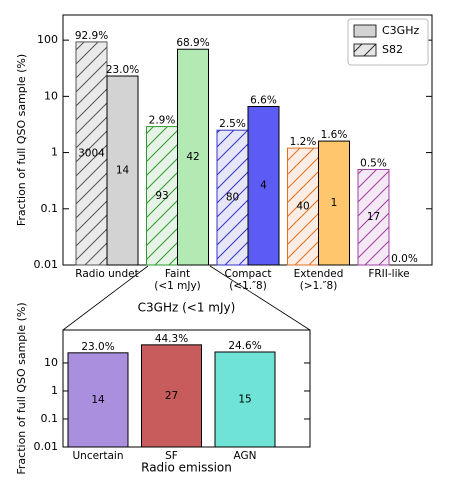  Describe the element at coordinates (47, 39) in the screenshot. I see `y-tick-label: 100` at that location.